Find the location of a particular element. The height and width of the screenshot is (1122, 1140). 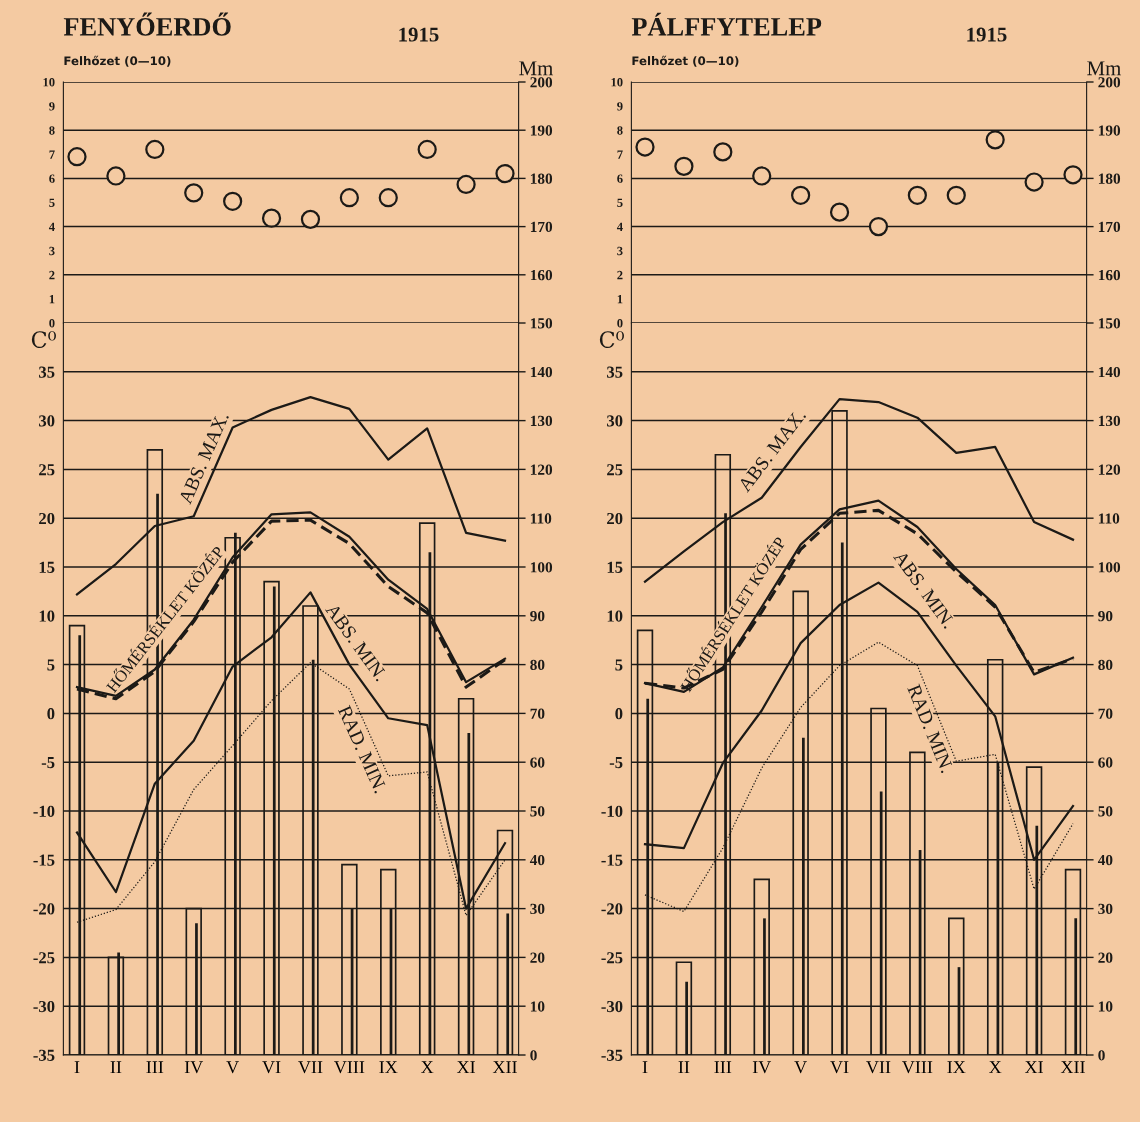

y-tick-label: 1 is located at coordinates (620, 299).